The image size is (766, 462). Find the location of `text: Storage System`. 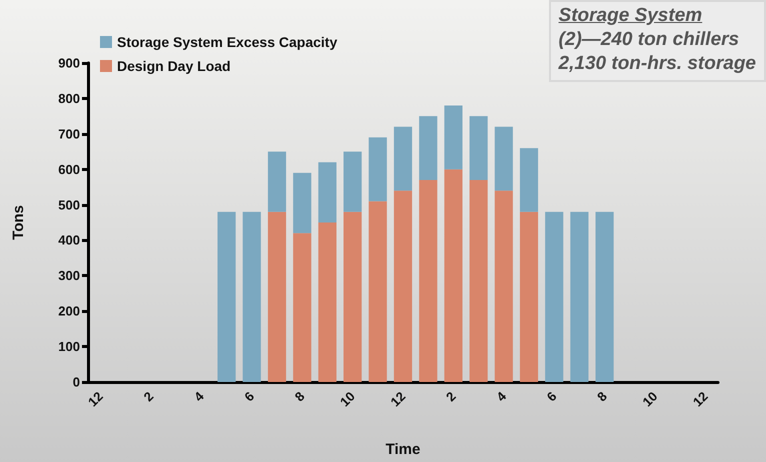

text: Storage System is located at coordinates (631, 16).